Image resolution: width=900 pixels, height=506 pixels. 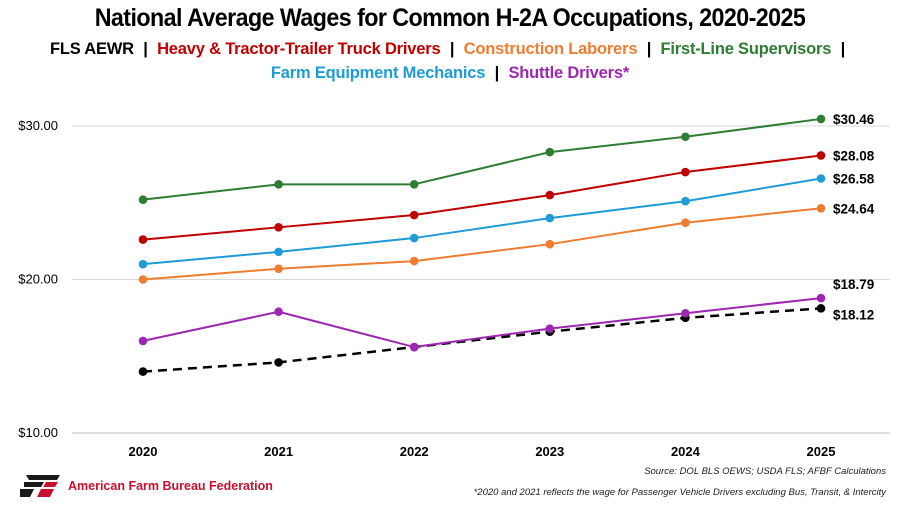 I want to click on series-line-first-line-supervisors, so click(x=482, y=159).